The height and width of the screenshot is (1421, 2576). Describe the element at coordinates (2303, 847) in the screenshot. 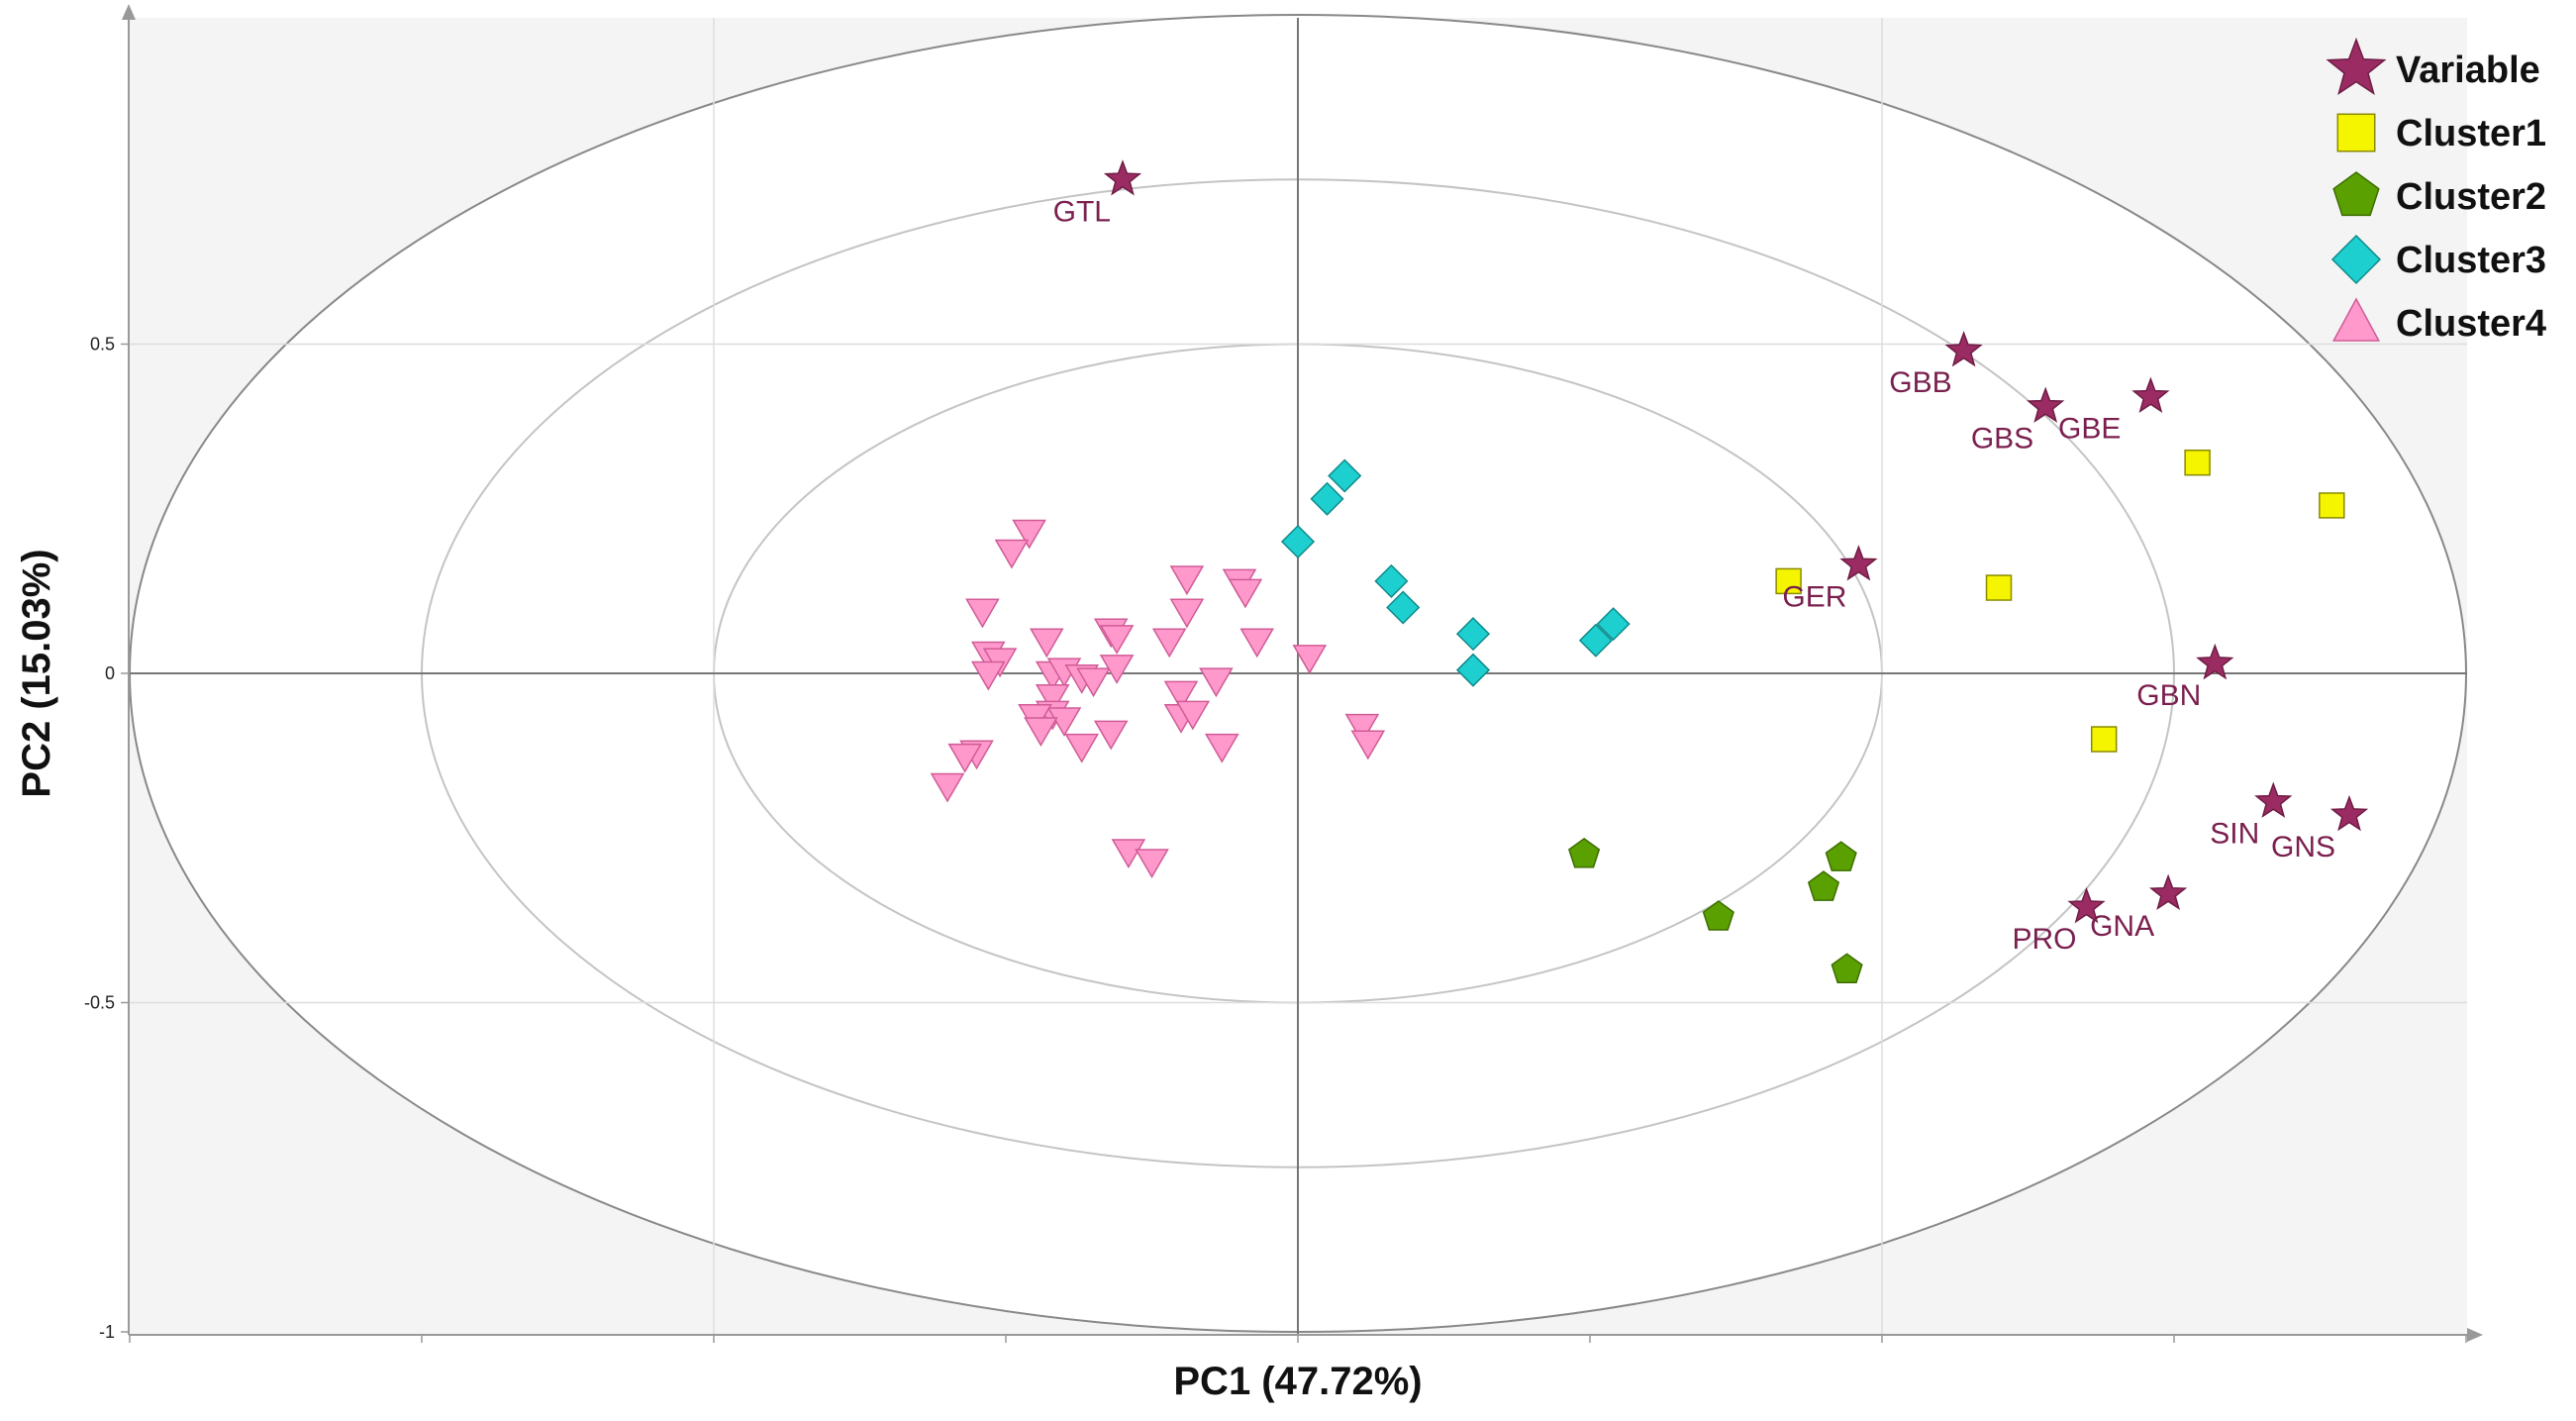

I see `variable-label: GNS` at that location.